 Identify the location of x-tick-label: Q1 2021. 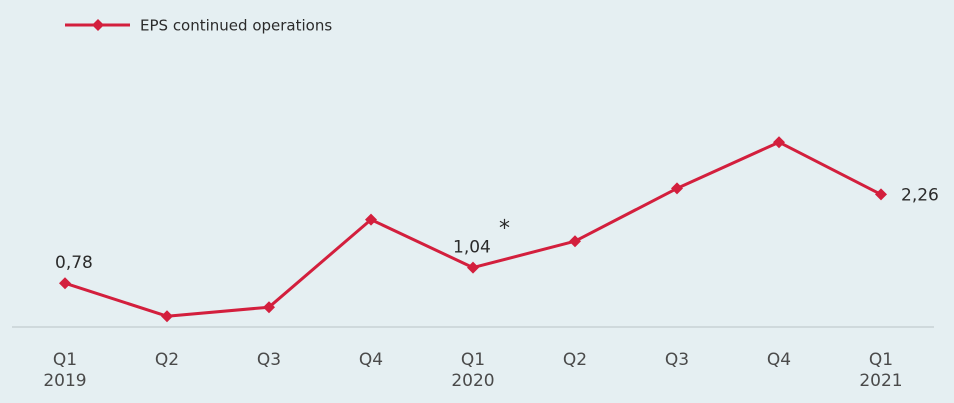
(881, 370).